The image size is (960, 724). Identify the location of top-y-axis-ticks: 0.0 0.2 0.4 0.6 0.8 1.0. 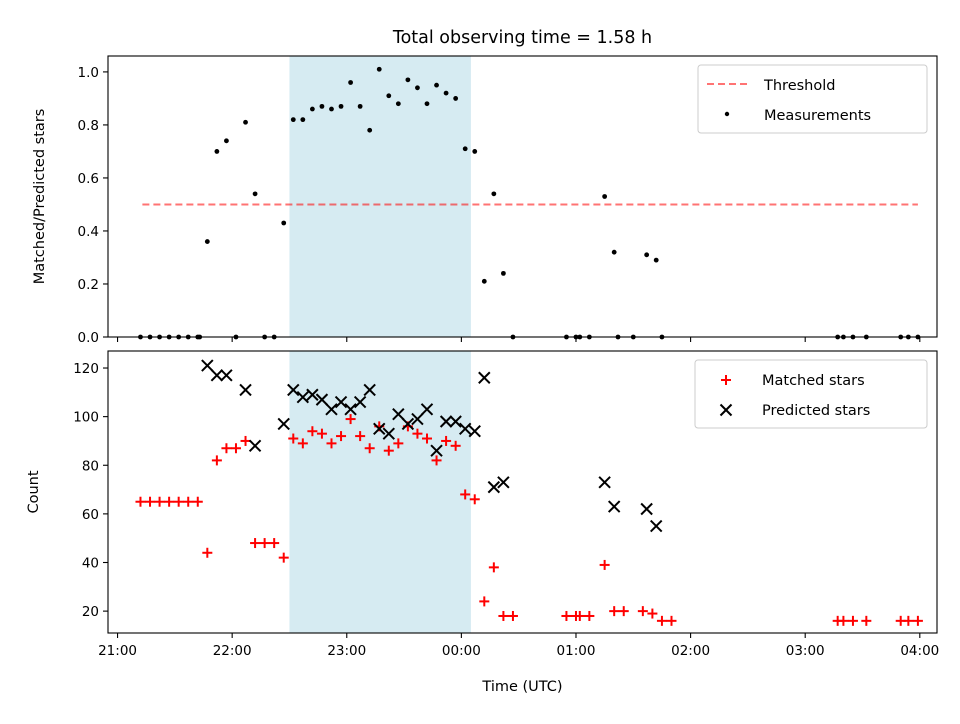
(93, 205).